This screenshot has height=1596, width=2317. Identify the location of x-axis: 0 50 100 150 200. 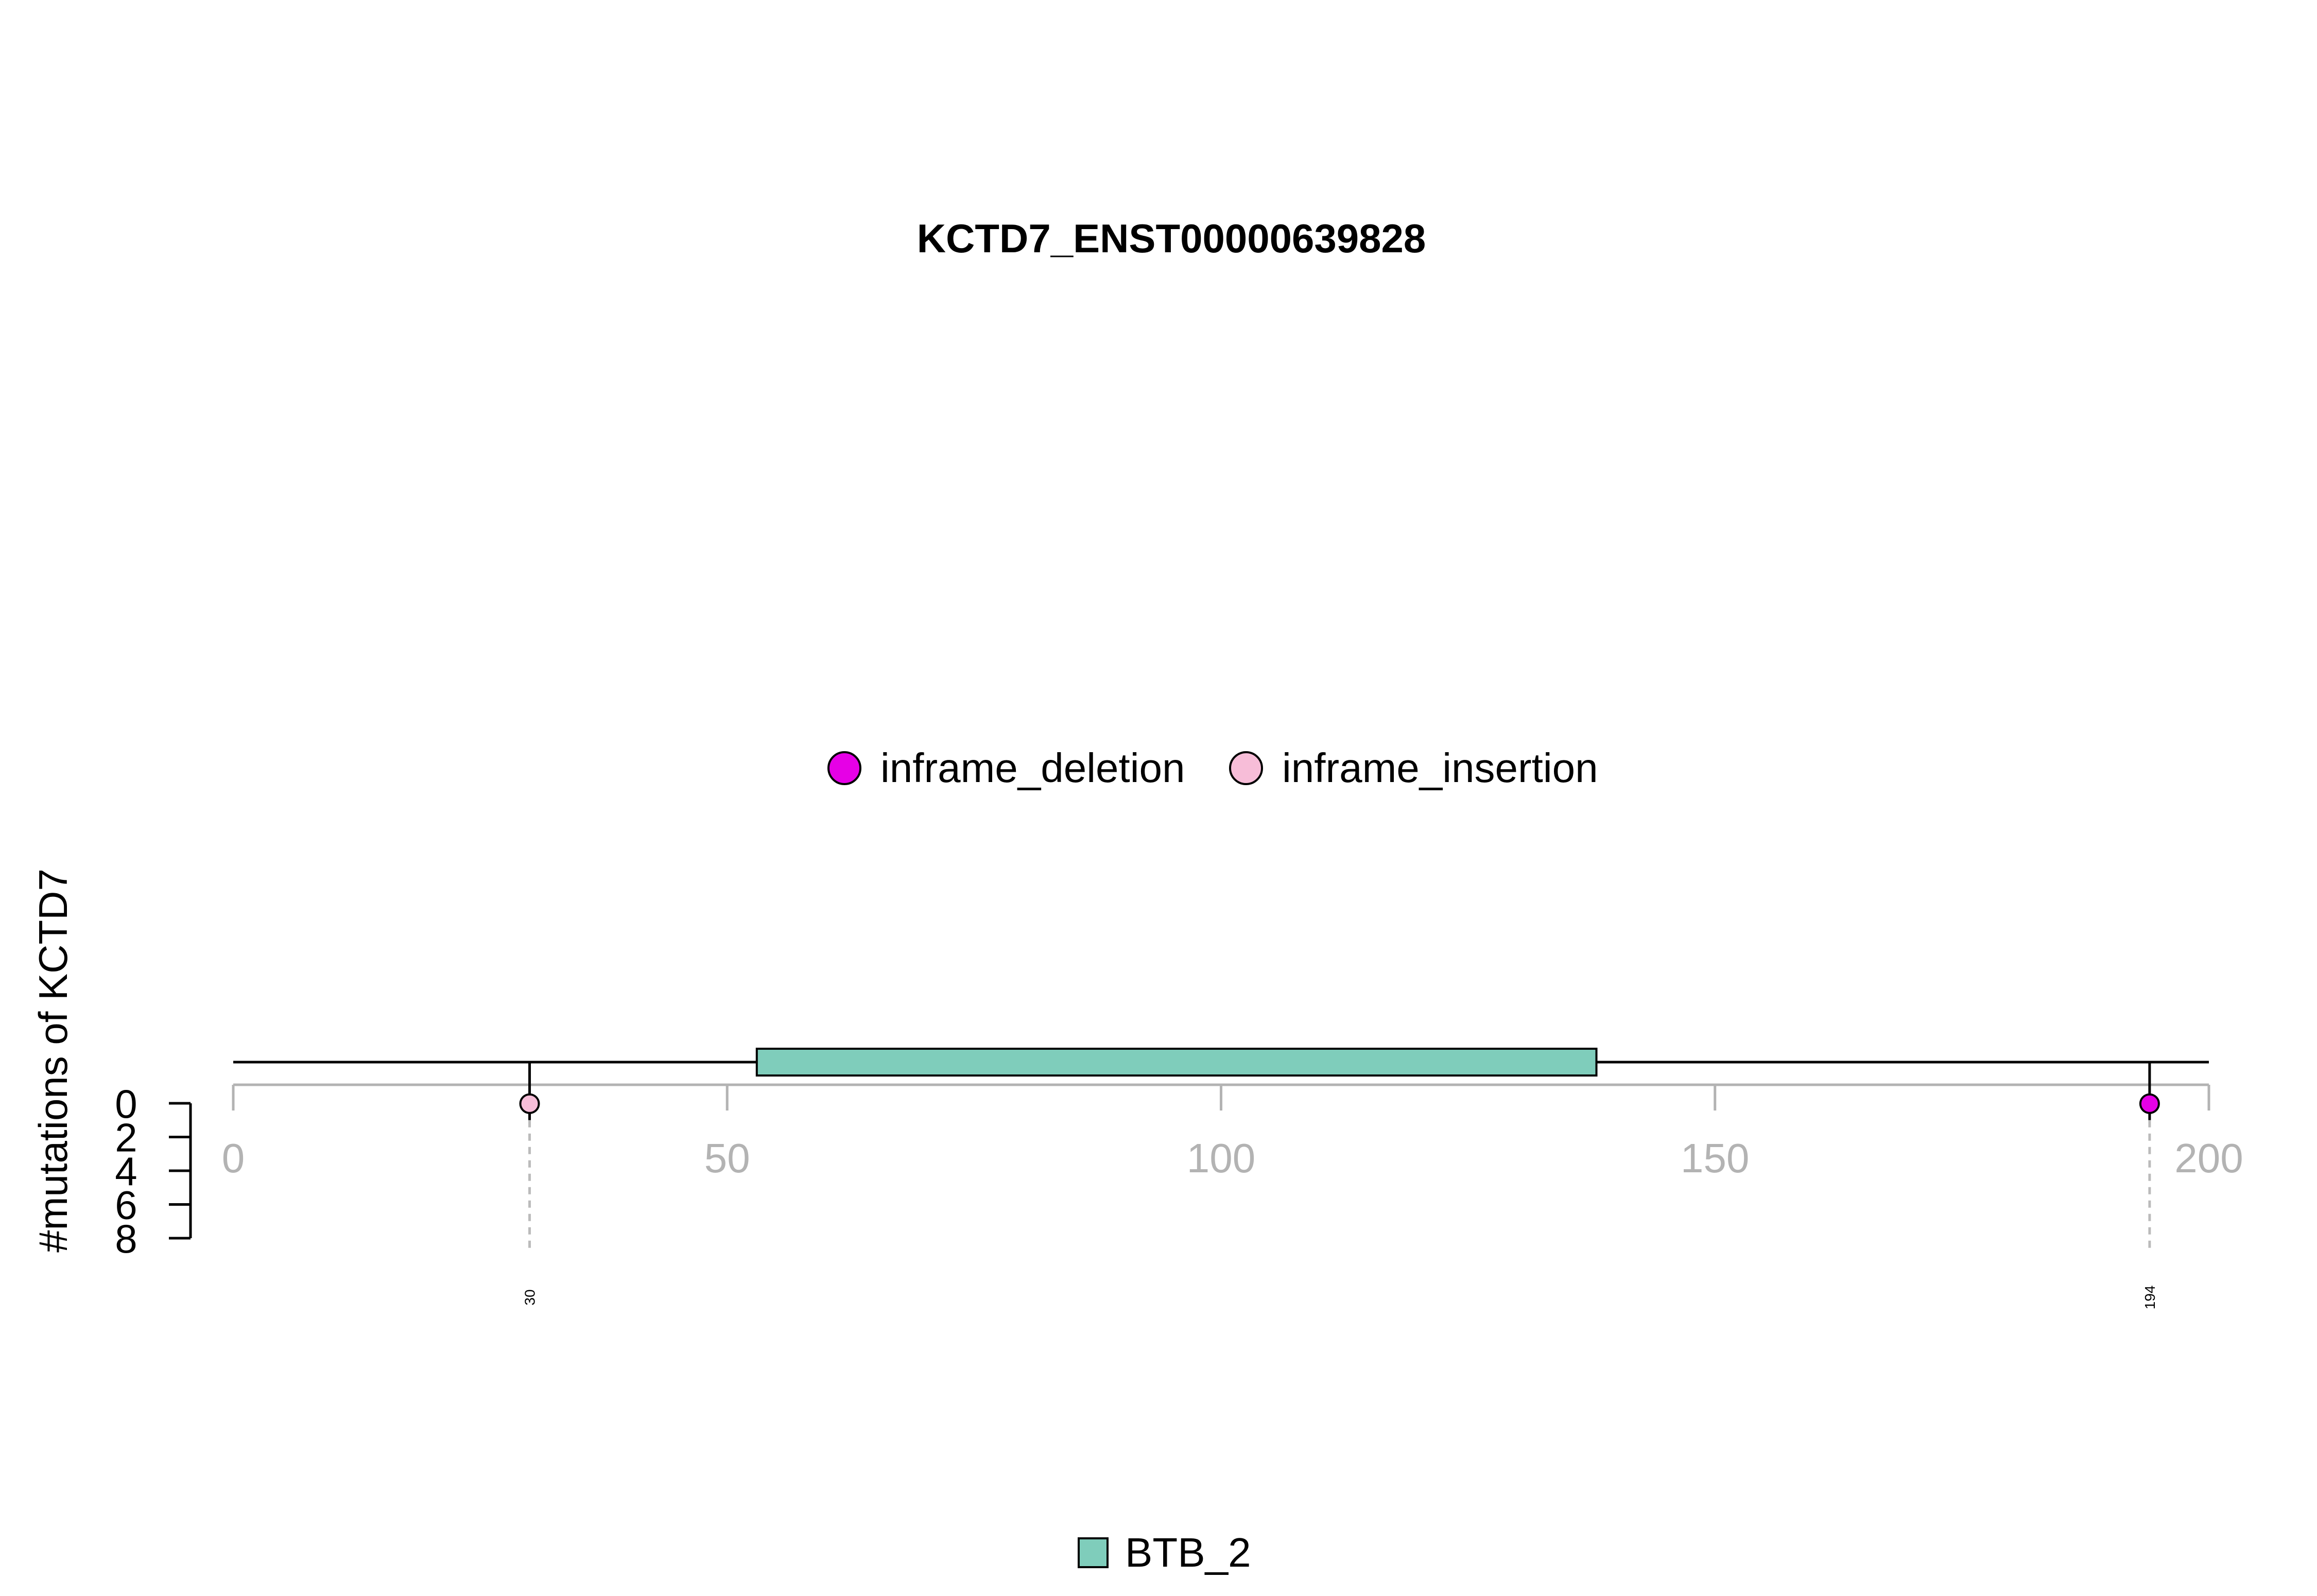
(1232, 1132).